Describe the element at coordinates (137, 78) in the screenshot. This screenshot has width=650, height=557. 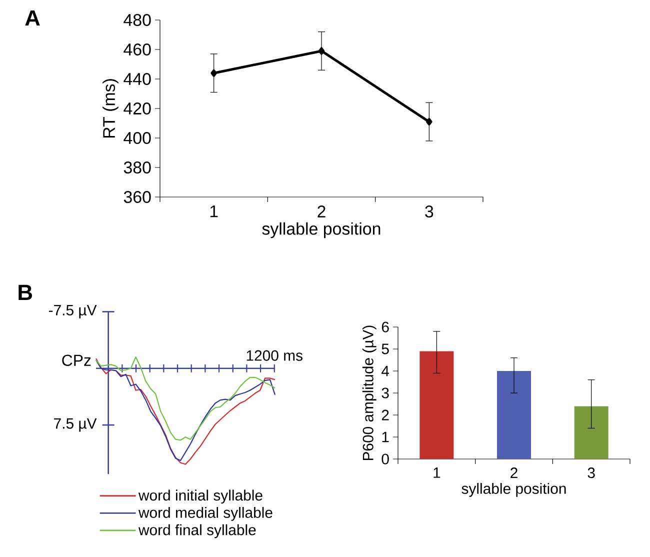
I see `y-tick-label: 440` at that location.